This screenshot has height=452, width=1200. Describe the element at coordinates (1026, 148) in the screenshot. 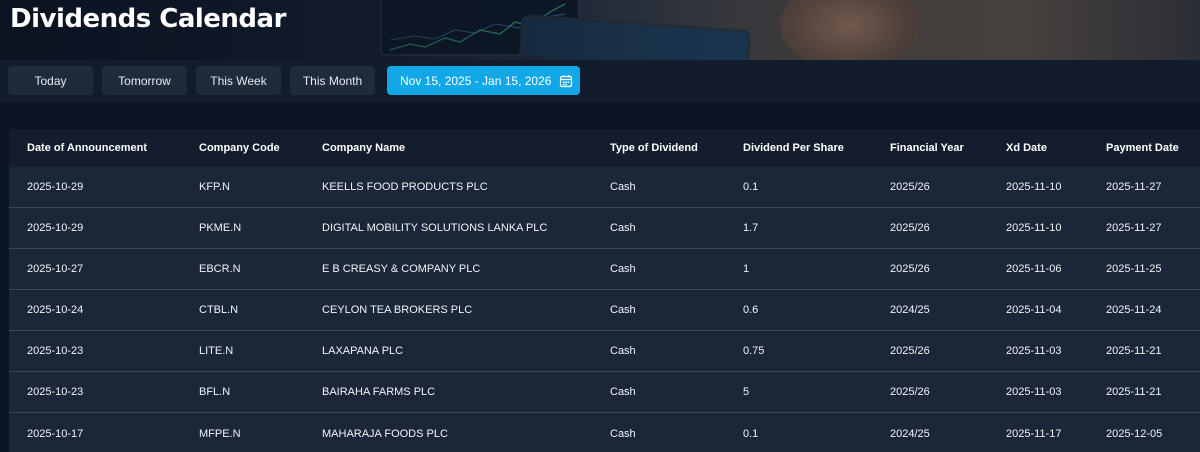

I see `column-header-xd-date: Xd Date` at that location.